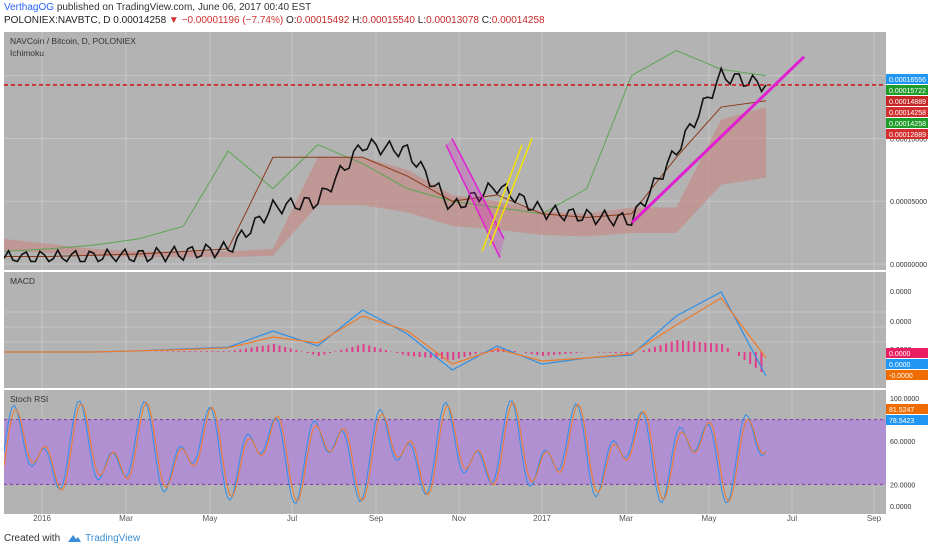 The width and height of the screenshot is (932, 550). Describe the element at coordinates (22, 281) in the screenshot. I see `macd-panel-title: MACD` at that location.